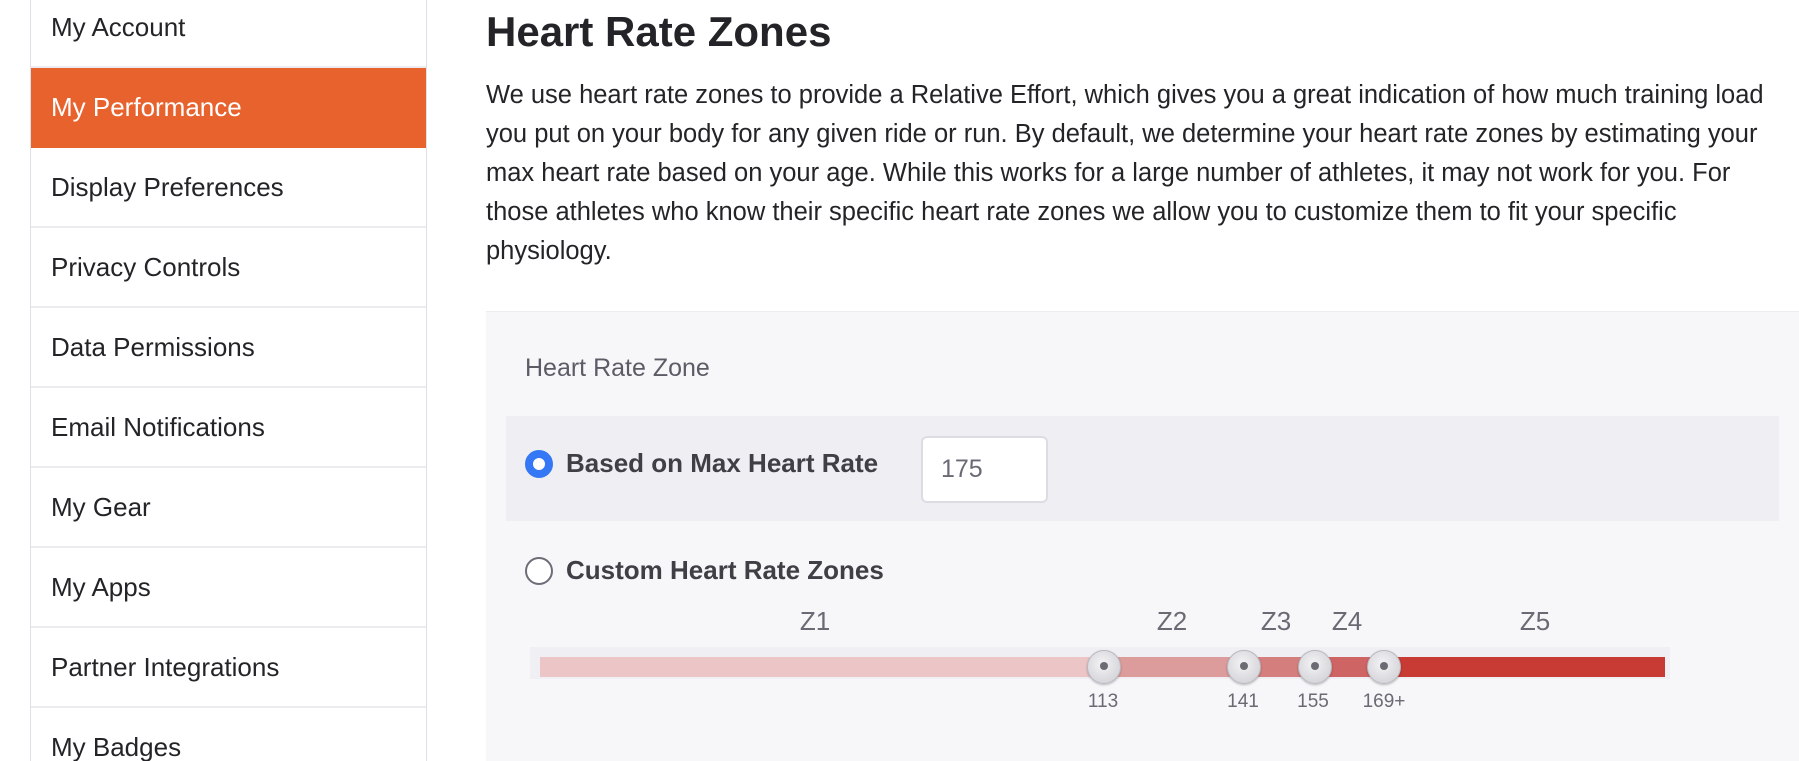 This screenshot has width=1799, height=761. Describe the element at coordinates (1347, 621) in the screenshot. I see `zone-label-z4: Z4` at that location.